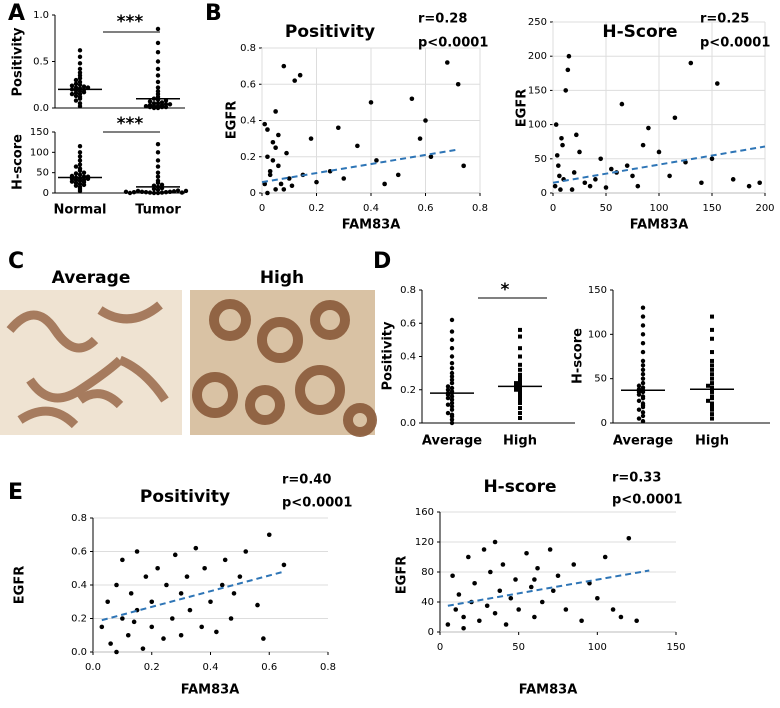 This screenshot has width=780, height=708. What do you see at coordinates (408, 290) in the screenshot?
I see `y-tick-label: 0.8` at bounding box center [408, 290].